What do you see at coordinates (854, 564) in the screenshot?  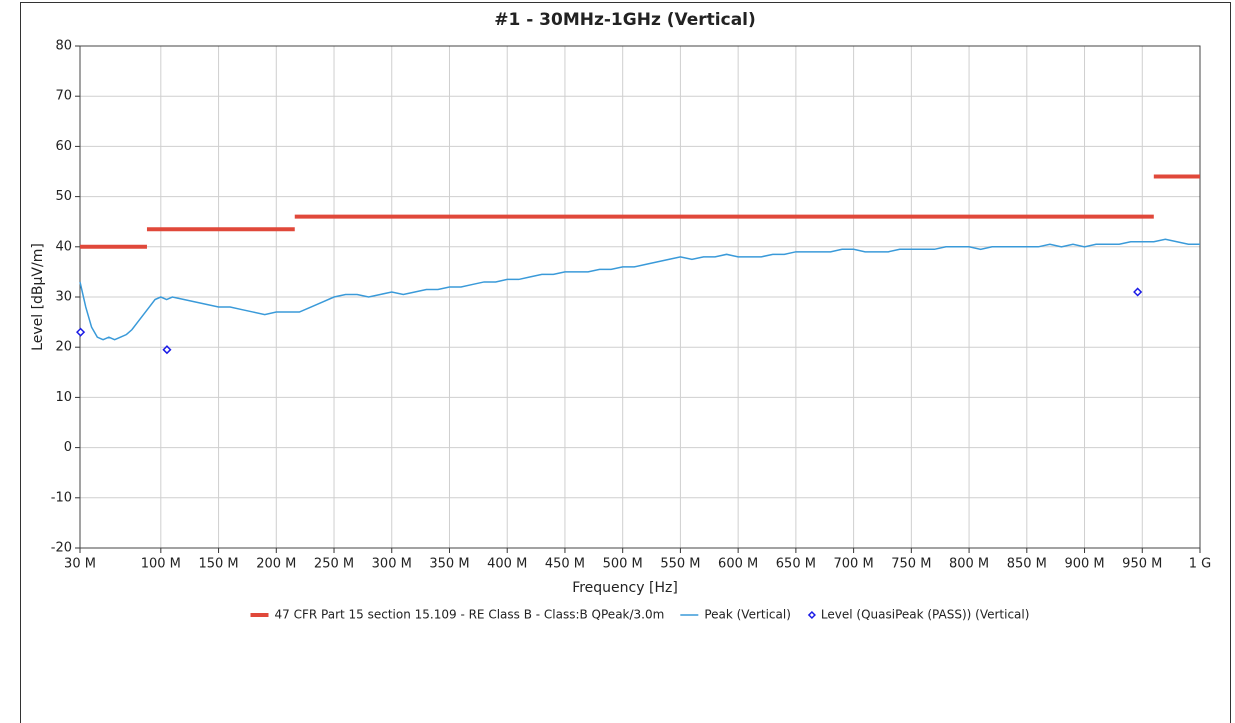 I see `x-tick-label: 700 M` at bounding box center [854, 564].